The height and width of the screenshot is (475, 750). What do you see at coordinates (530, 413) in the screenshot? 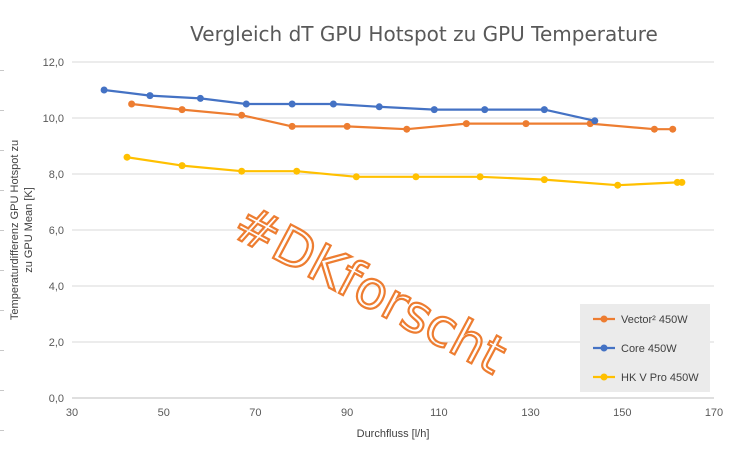
I see `x-tick-label: 130` at bounding box center [530, 413].